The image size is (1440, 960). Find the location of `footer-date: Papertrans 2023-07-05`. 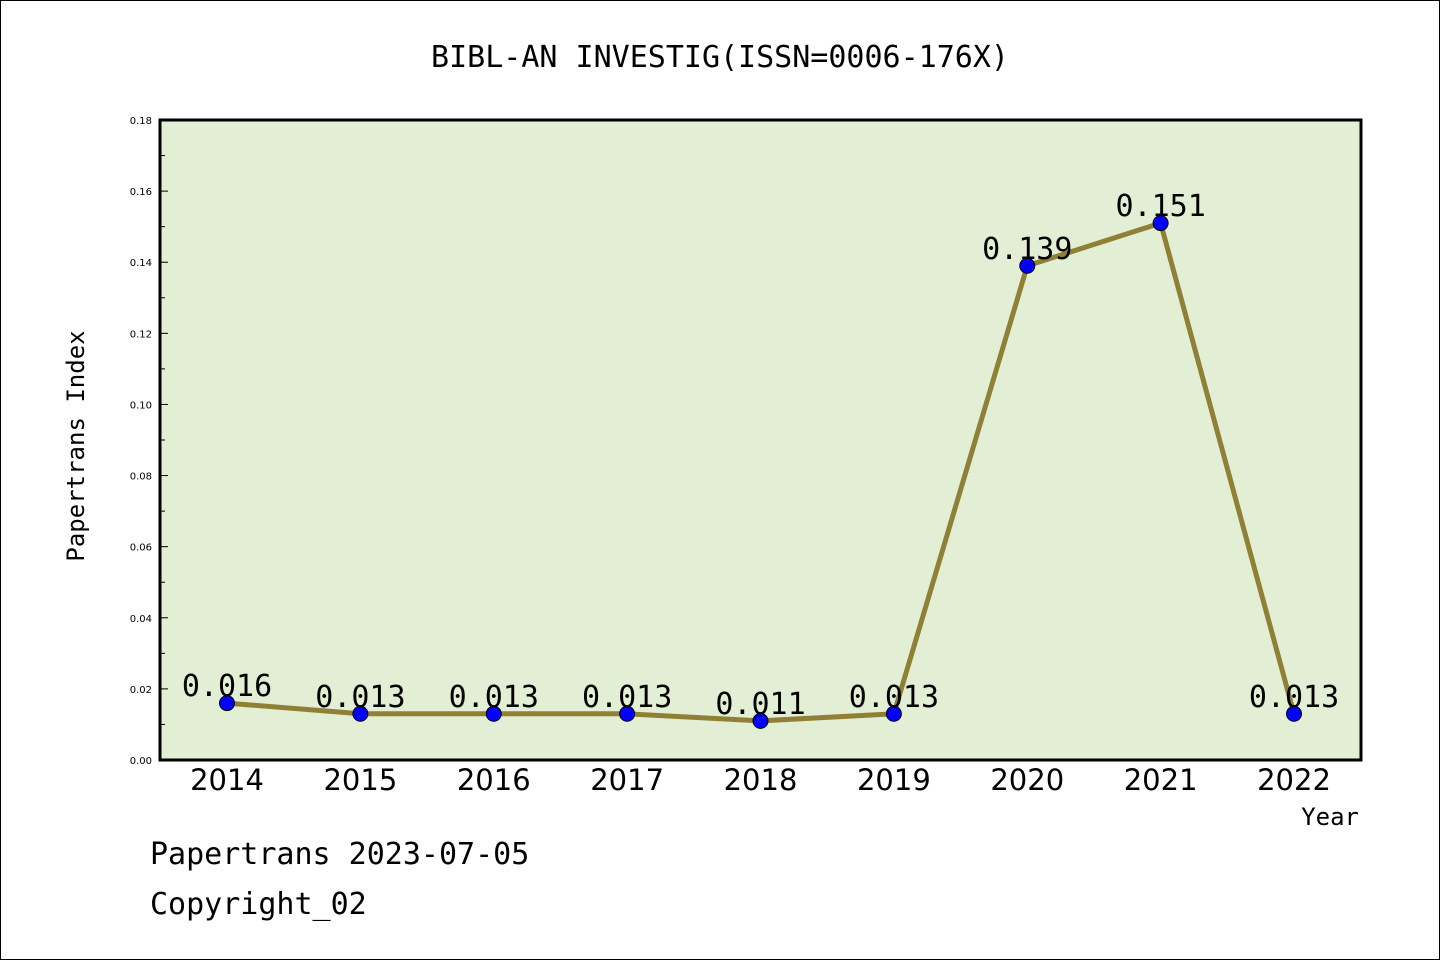

footer-date: Papertrans 2023-07-05 is located at coordinates (339, 854).